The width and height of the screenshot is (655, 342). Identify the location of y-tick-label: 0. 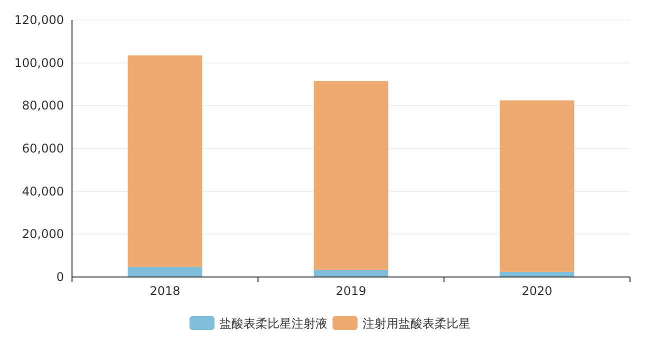
(60, 277).